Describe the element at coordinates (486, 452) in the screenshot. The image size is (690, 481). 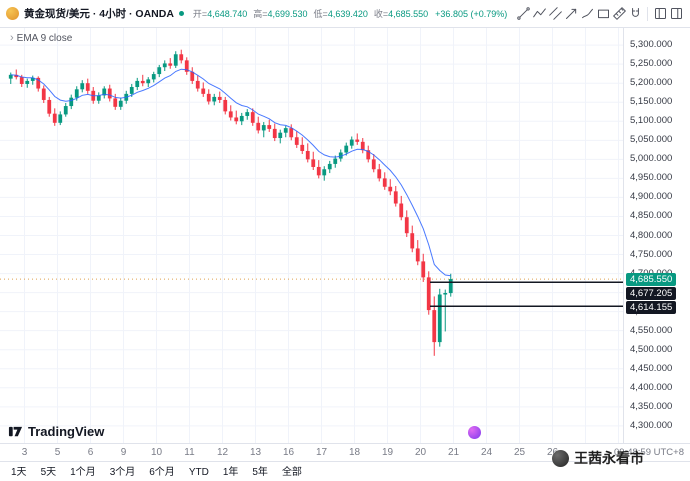
I see `time-tick-label: 24` at that location.